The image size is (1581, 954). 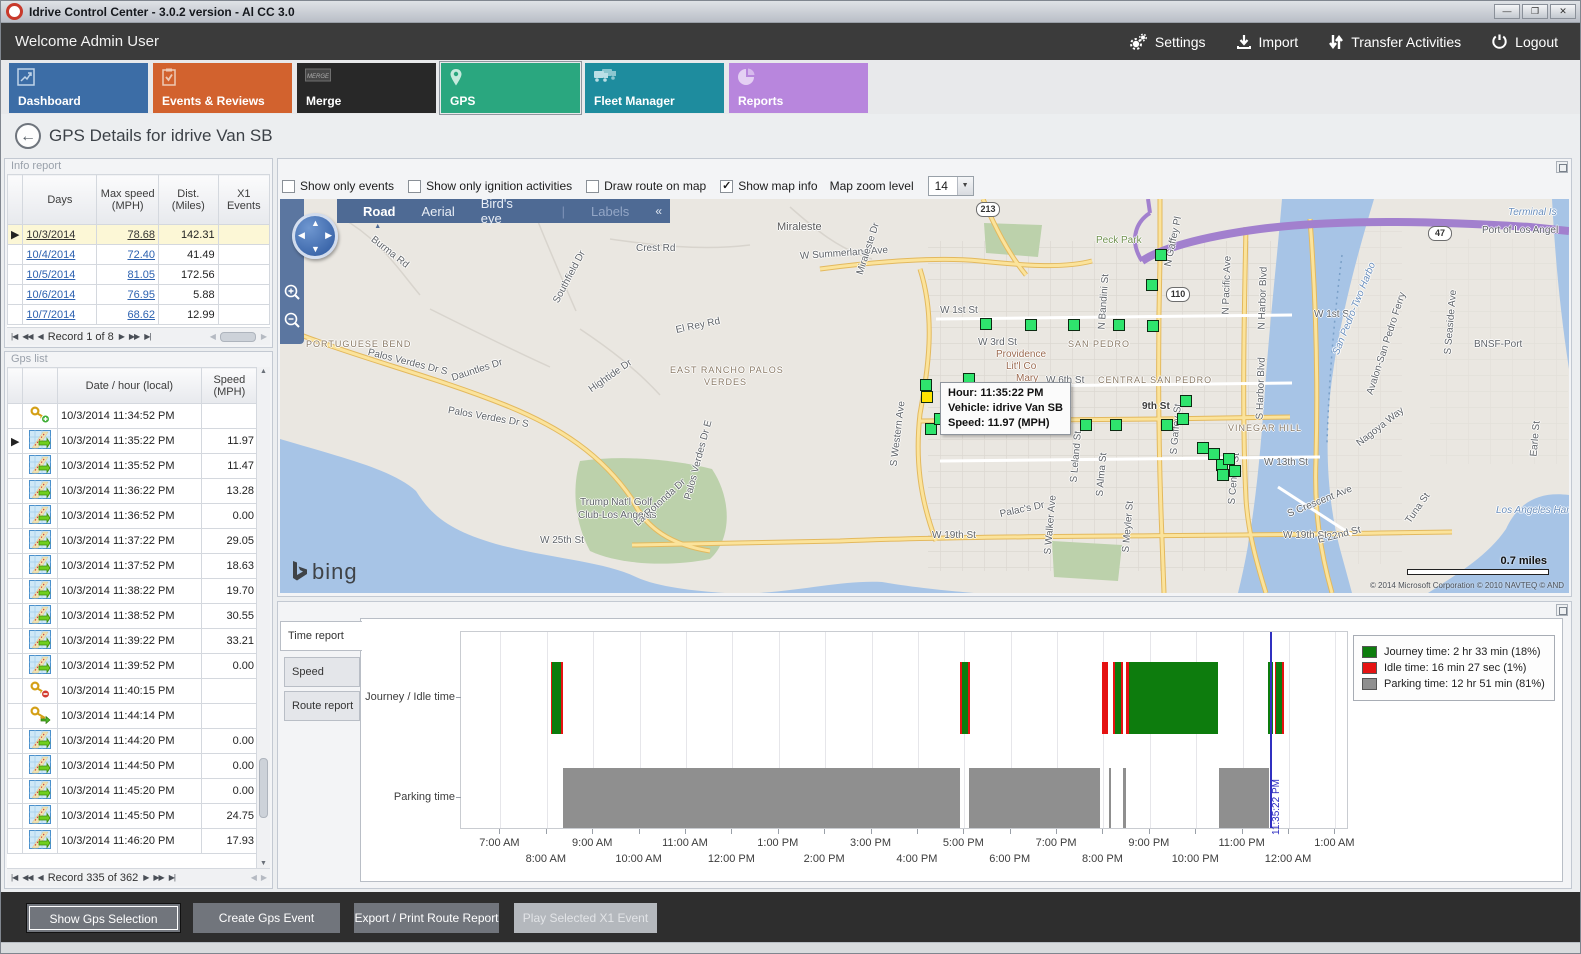 What do you see at coordinates (727, 186) in the screenshot?
I see `checkbox-checked-icon: ✓` at bounding box center [727, 186].